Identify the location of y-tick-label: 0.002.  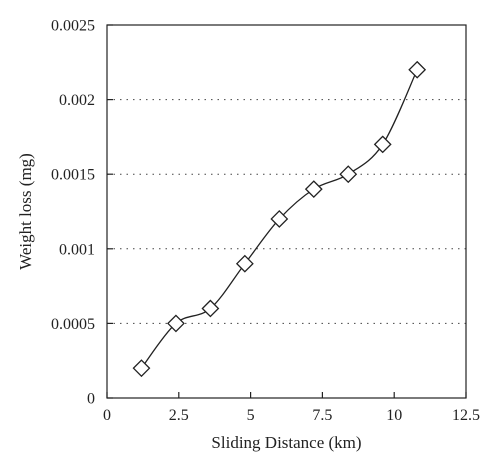
(77, 100).